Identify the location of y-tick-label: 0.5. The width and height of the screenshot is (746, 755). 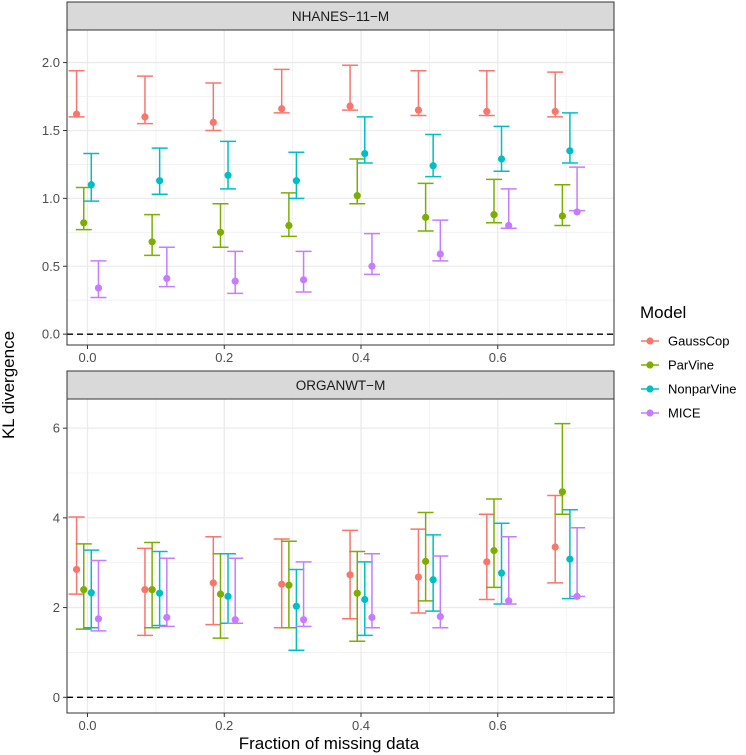
(51, 266).